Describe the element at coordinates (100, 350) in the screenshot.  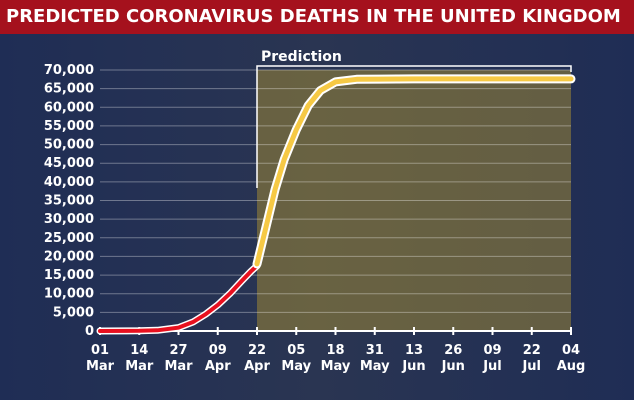
I see `x-tick-day: 01` at that location.